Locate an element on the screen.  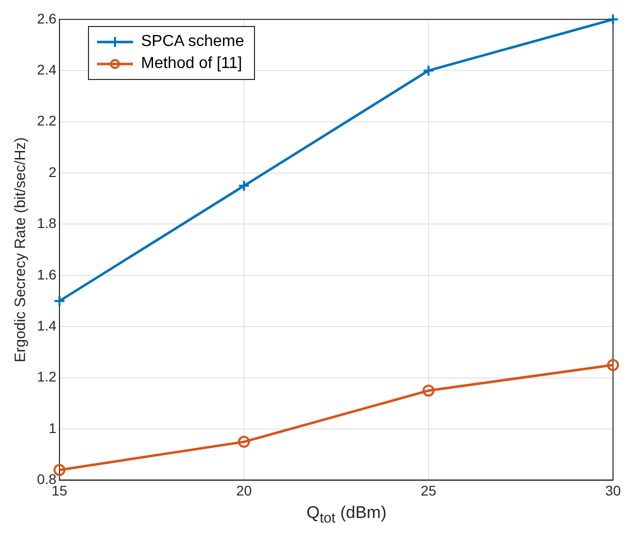
y-tick-label: 2.4 is located at coordinates (46, 69).